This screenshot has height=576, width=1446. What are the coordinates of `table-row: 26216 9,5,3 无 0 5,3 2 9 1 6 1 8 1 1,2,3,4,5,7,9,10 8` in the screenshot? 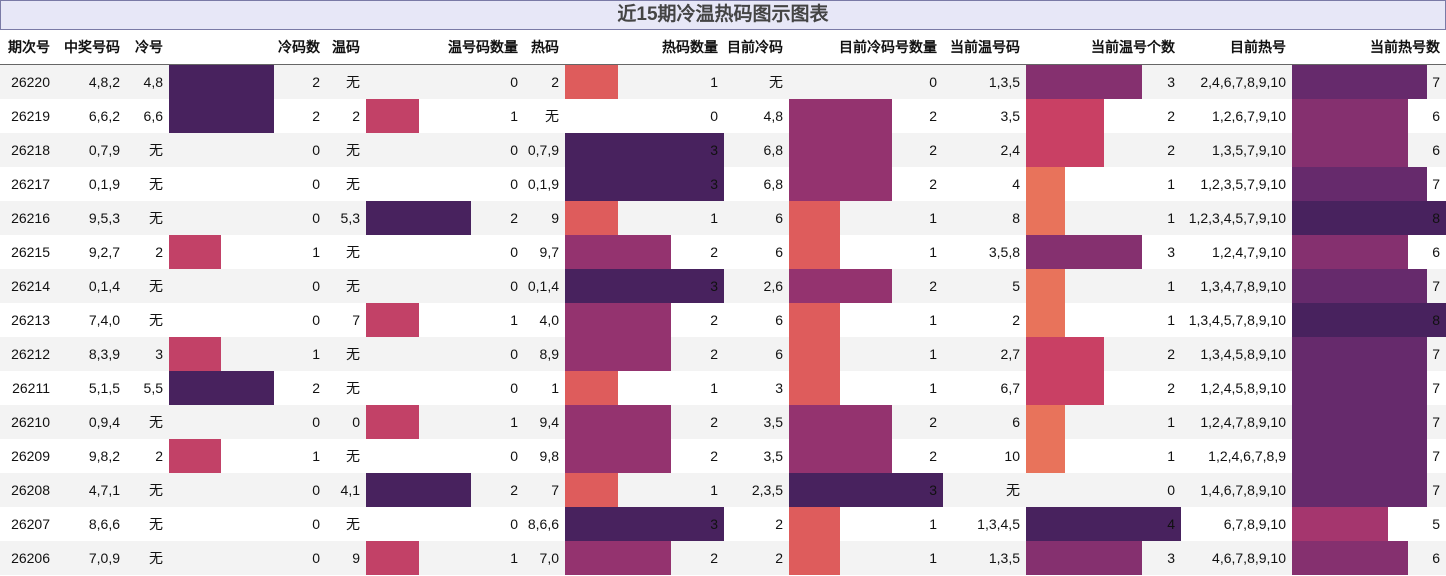 It's located at (723, 218).